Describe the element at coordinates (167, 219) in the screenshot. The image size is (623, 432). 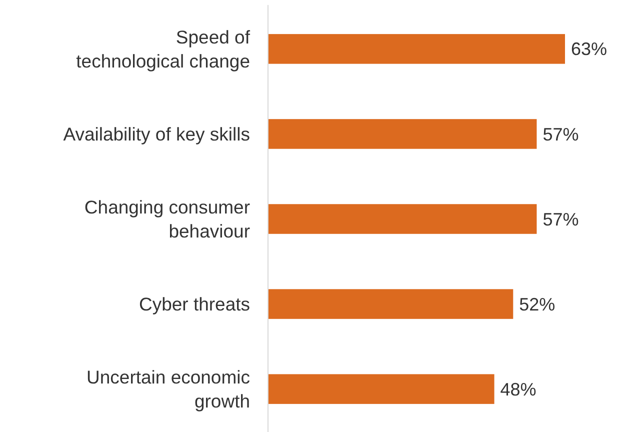
I see `y-tick-label: Changing consumer behaviour` at that location.